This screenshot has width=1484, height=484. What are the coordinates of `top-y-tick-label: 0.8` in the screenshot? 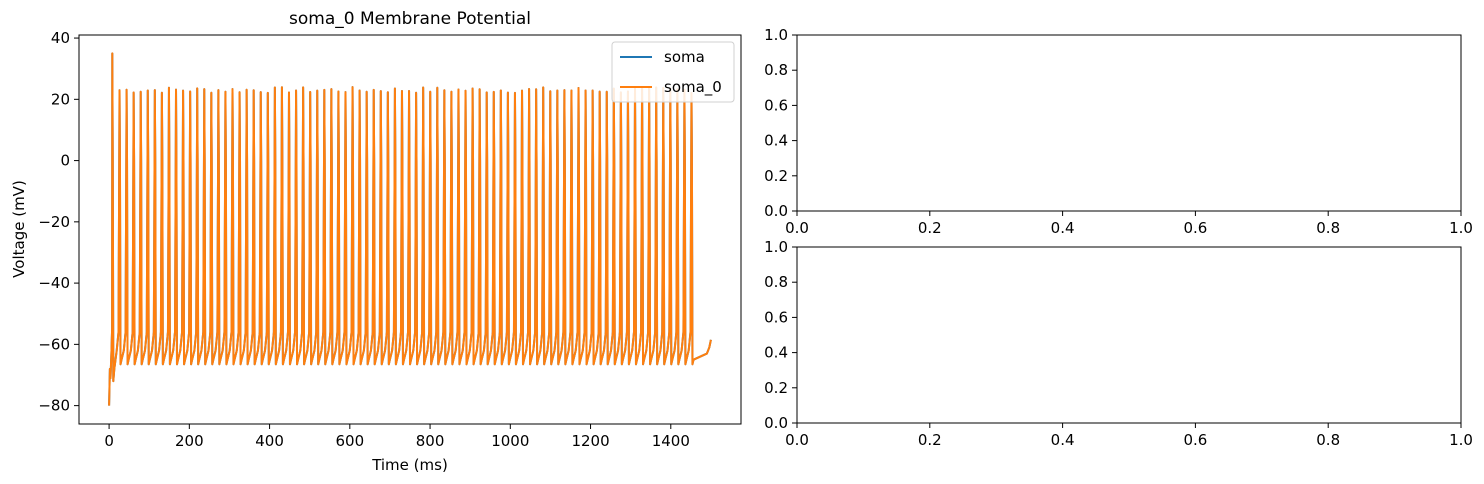 It's located at (776, 70).